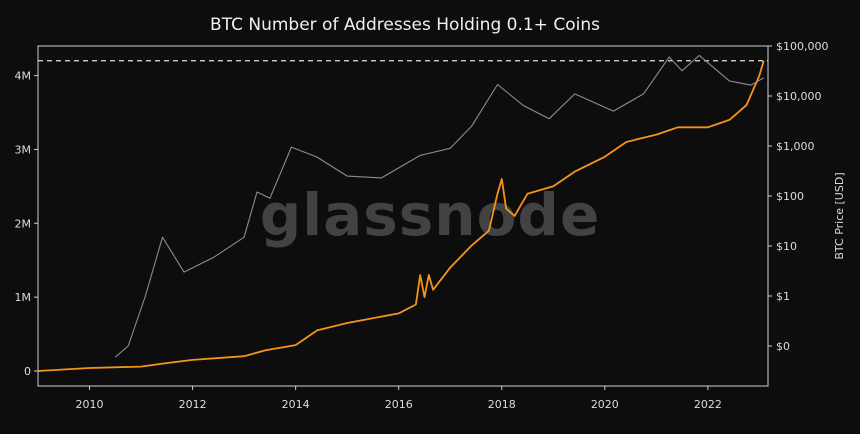 This screenshot has height=434, width=860. I want to click on right-tick-label: $0, so click(783, 346).